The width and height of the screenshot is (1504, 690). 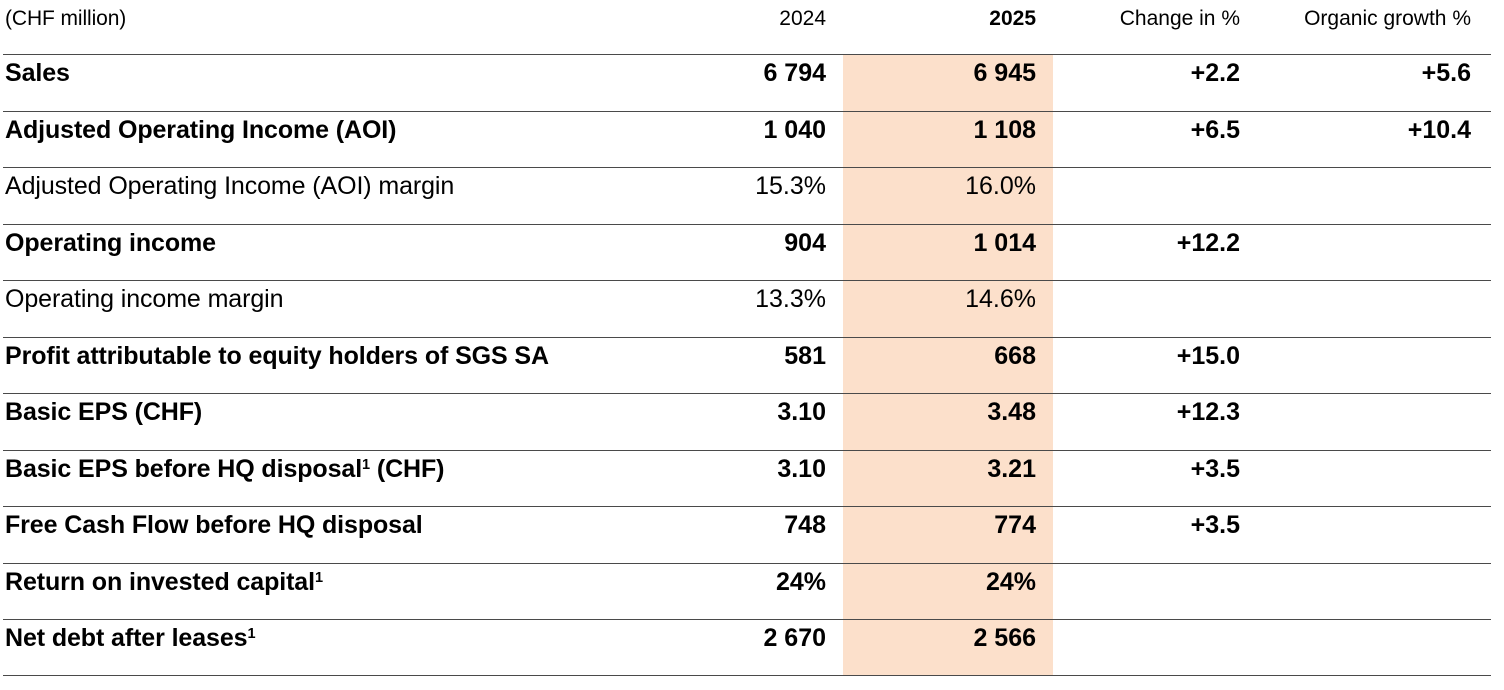 I want to click on value-2024: 6 794, so click(x=794, y=73).